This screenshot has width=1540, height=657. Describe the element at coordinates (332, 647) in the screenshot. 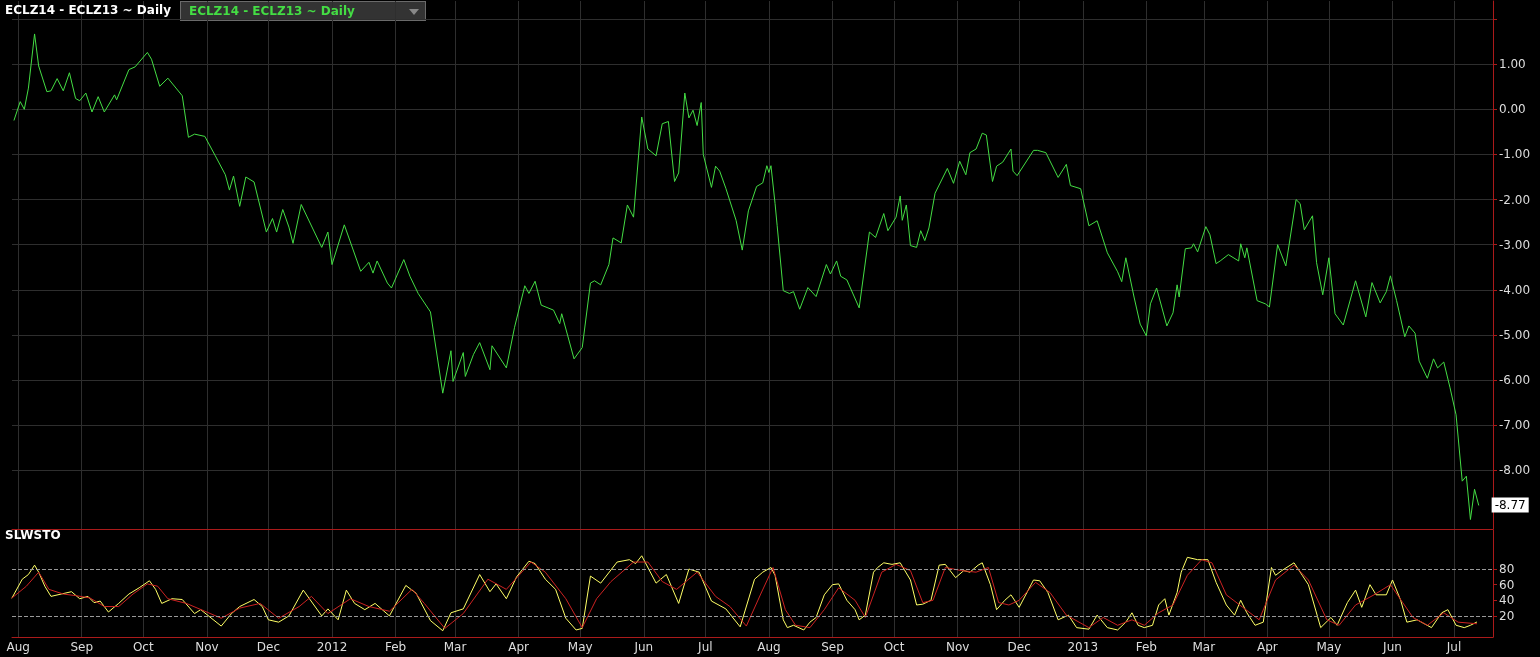

I see `x-tick-label: 2012` at that location.